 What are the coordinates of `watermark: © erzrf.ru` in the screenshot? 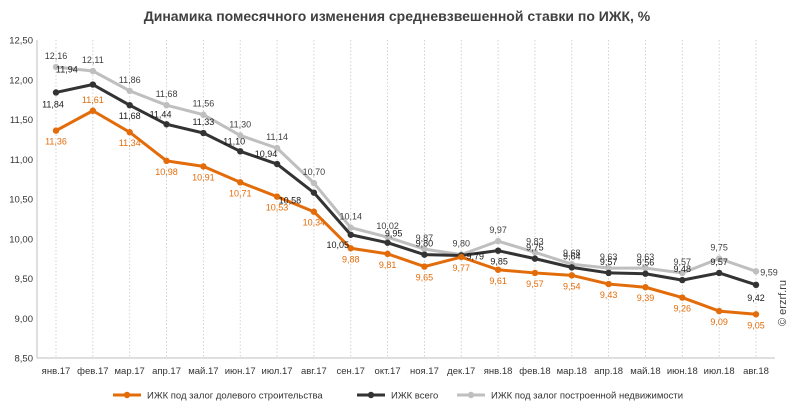 It's located at (783, 303).